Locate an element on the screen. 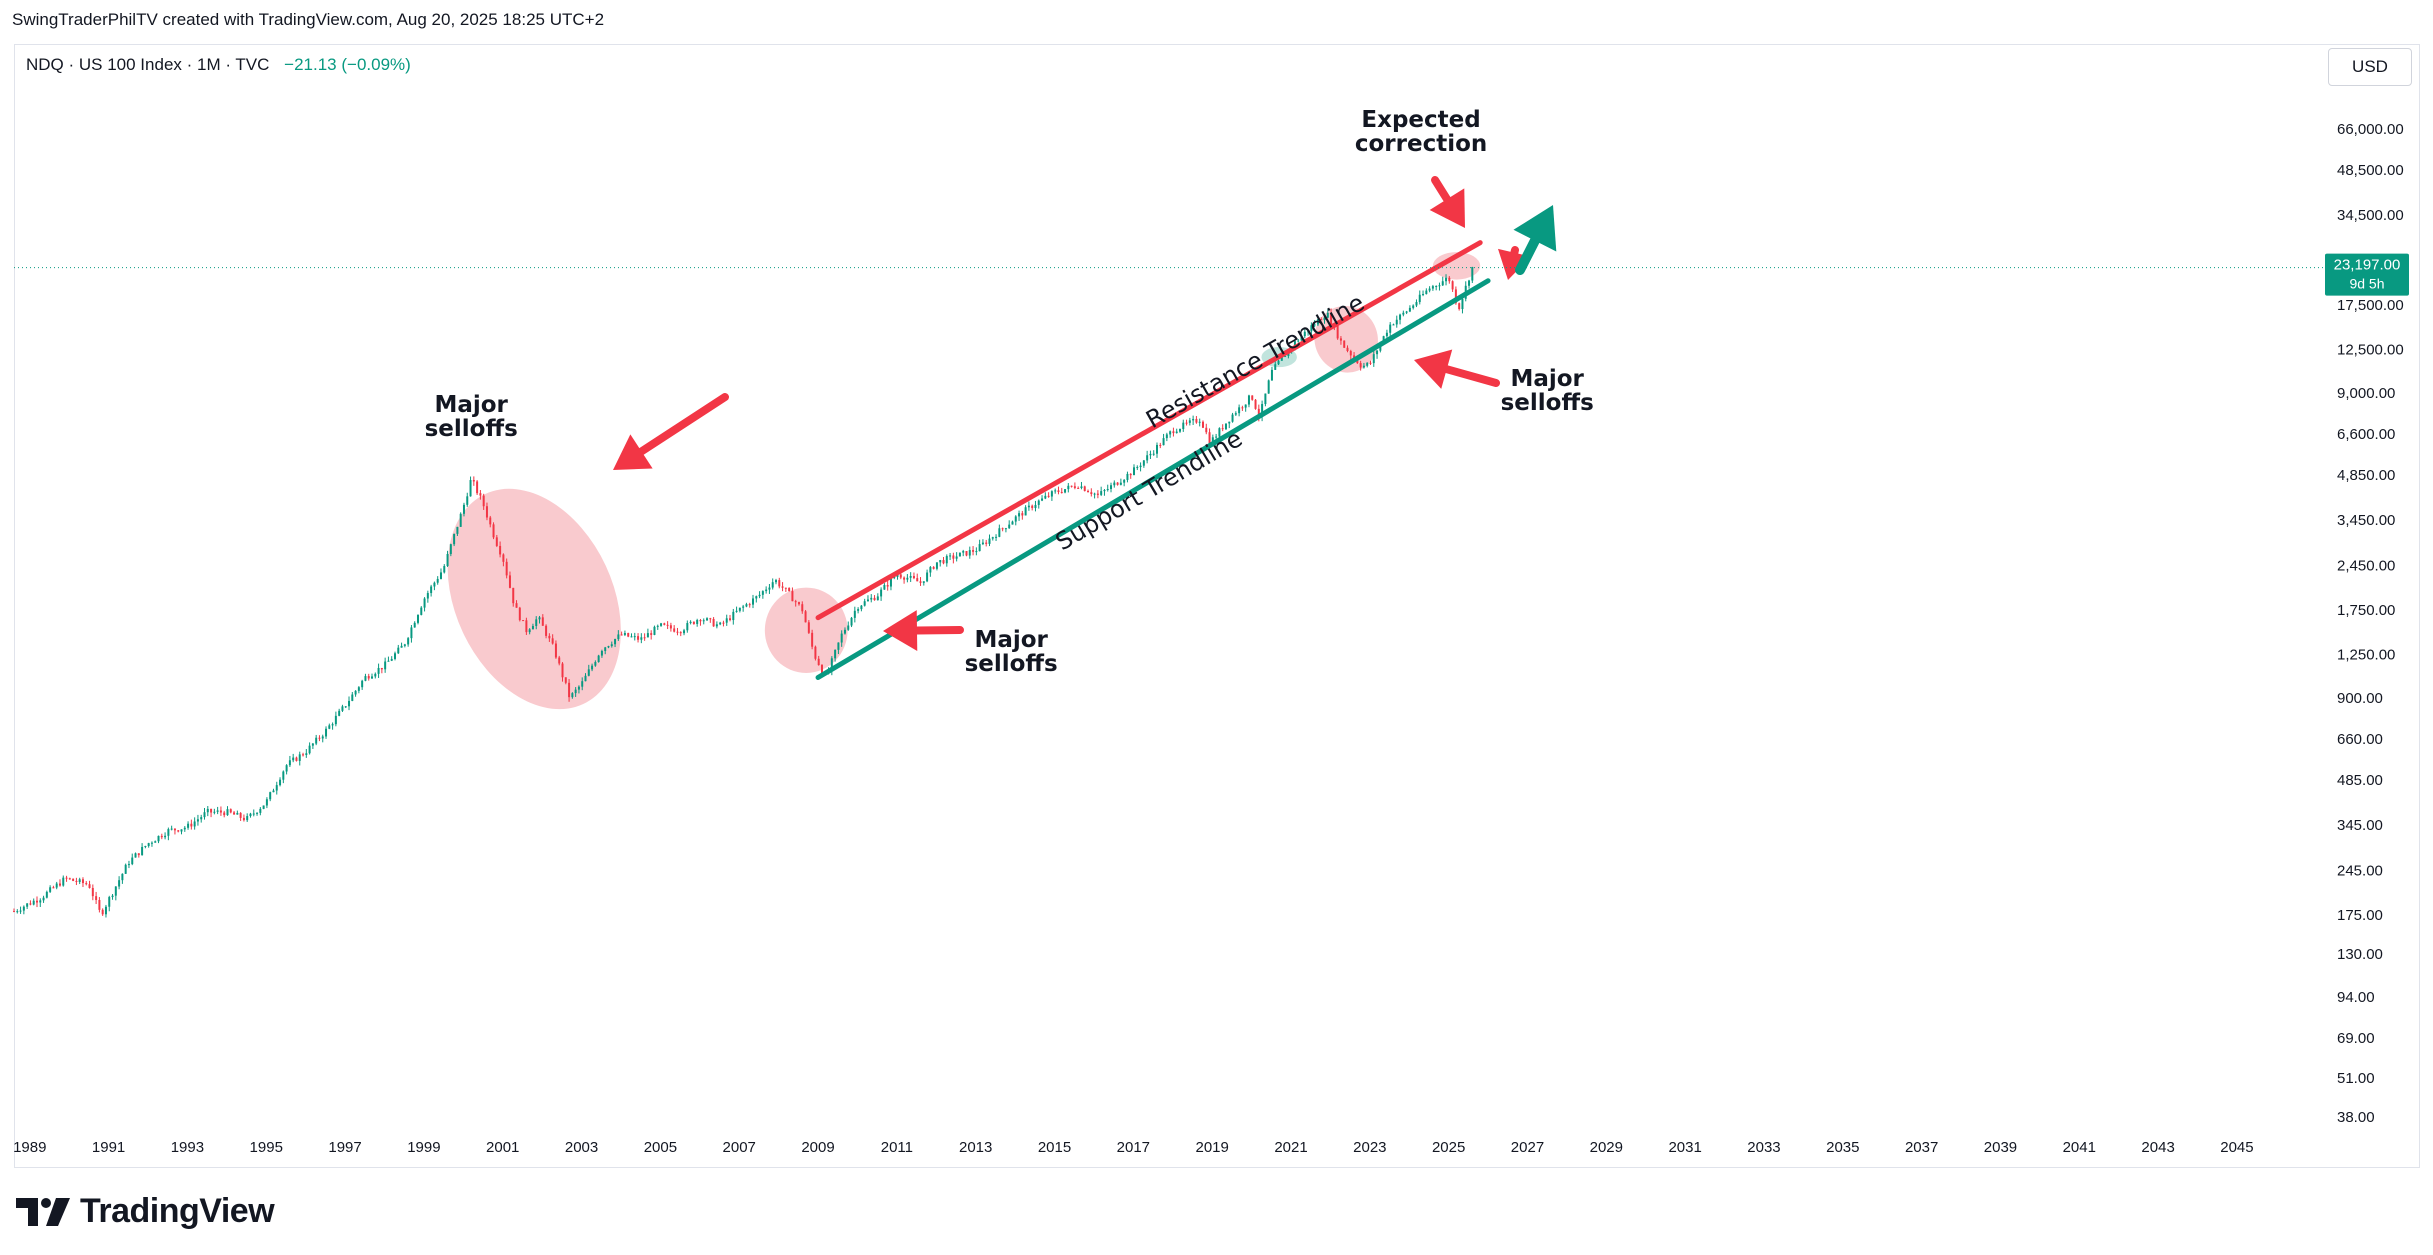 The height and width of the screenshot is (1255, 2433). selloff-arrow-2009 is located at coordinates (938, 630).